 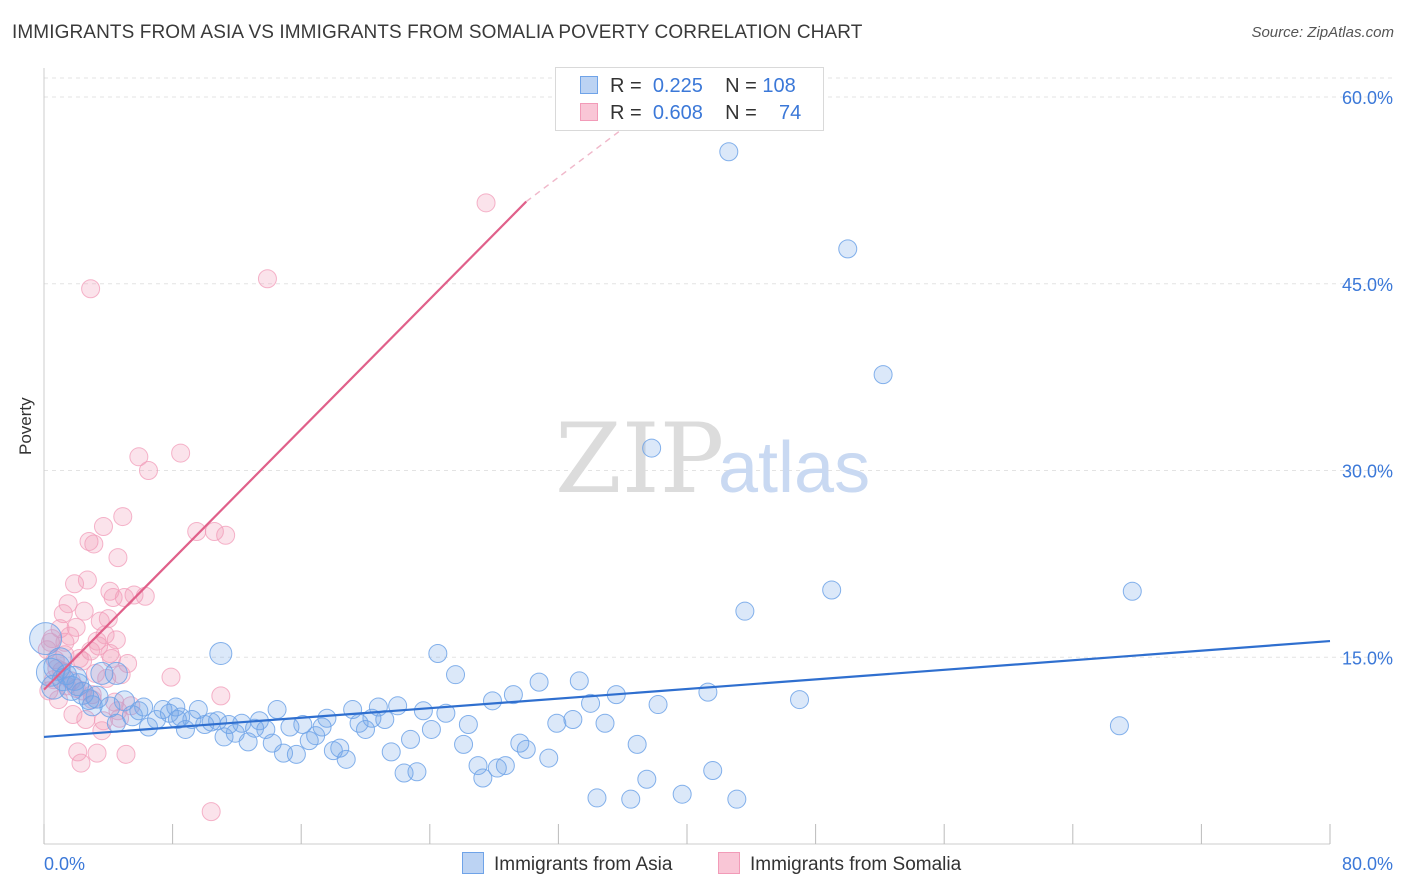 What do you see at coordinates (25, 426) in the screenshot?
I see `y-axis-label: Poverty` at bounding box center [25, 426].